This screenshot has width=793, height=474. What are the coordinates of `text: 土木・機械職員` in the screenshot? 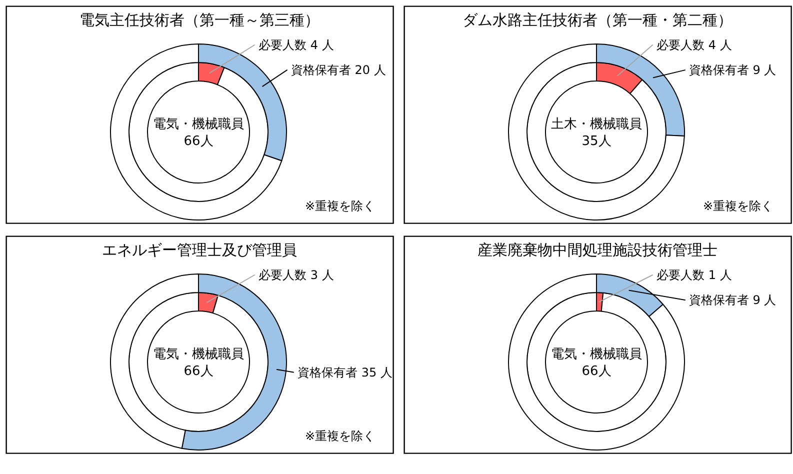 It's located at (596, 124).